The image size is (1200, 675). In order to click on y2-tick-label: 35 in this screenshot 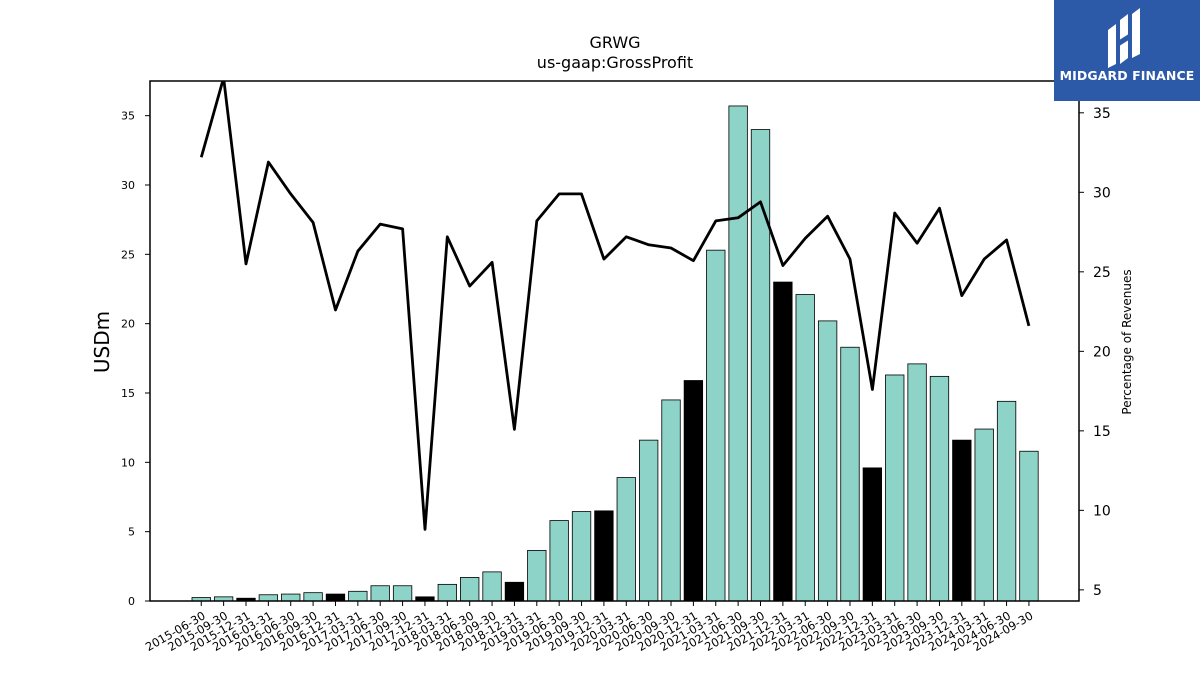, I will do `click(1102, 114)`.